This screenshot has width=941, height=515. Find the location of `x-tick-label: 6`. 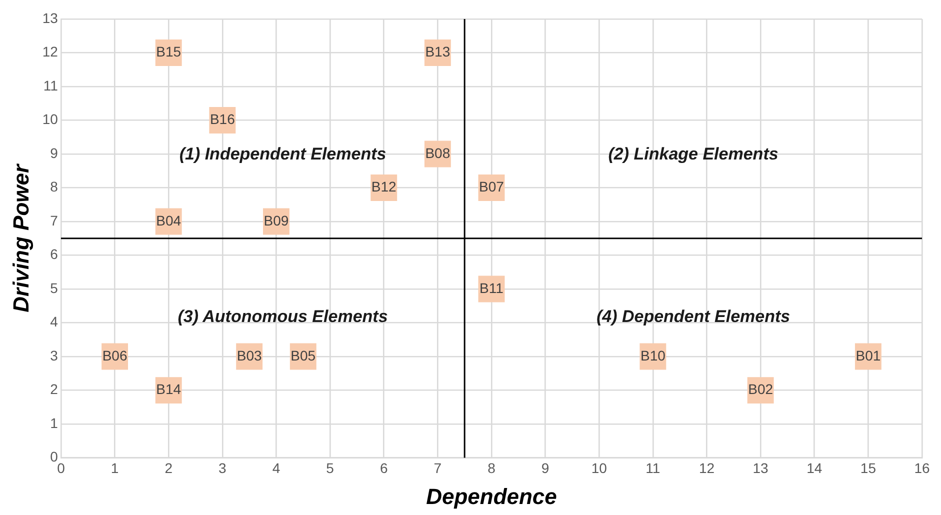

x-tick-label: 6 is located at coordinates (384, 468).